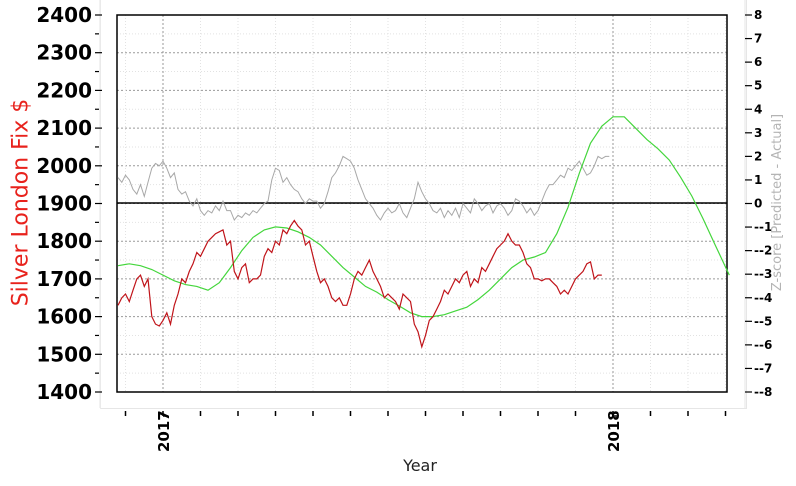  Describe the element at coordinates (64, 279) in the screenshot. I see `left-tick-label: 1700` at that location.